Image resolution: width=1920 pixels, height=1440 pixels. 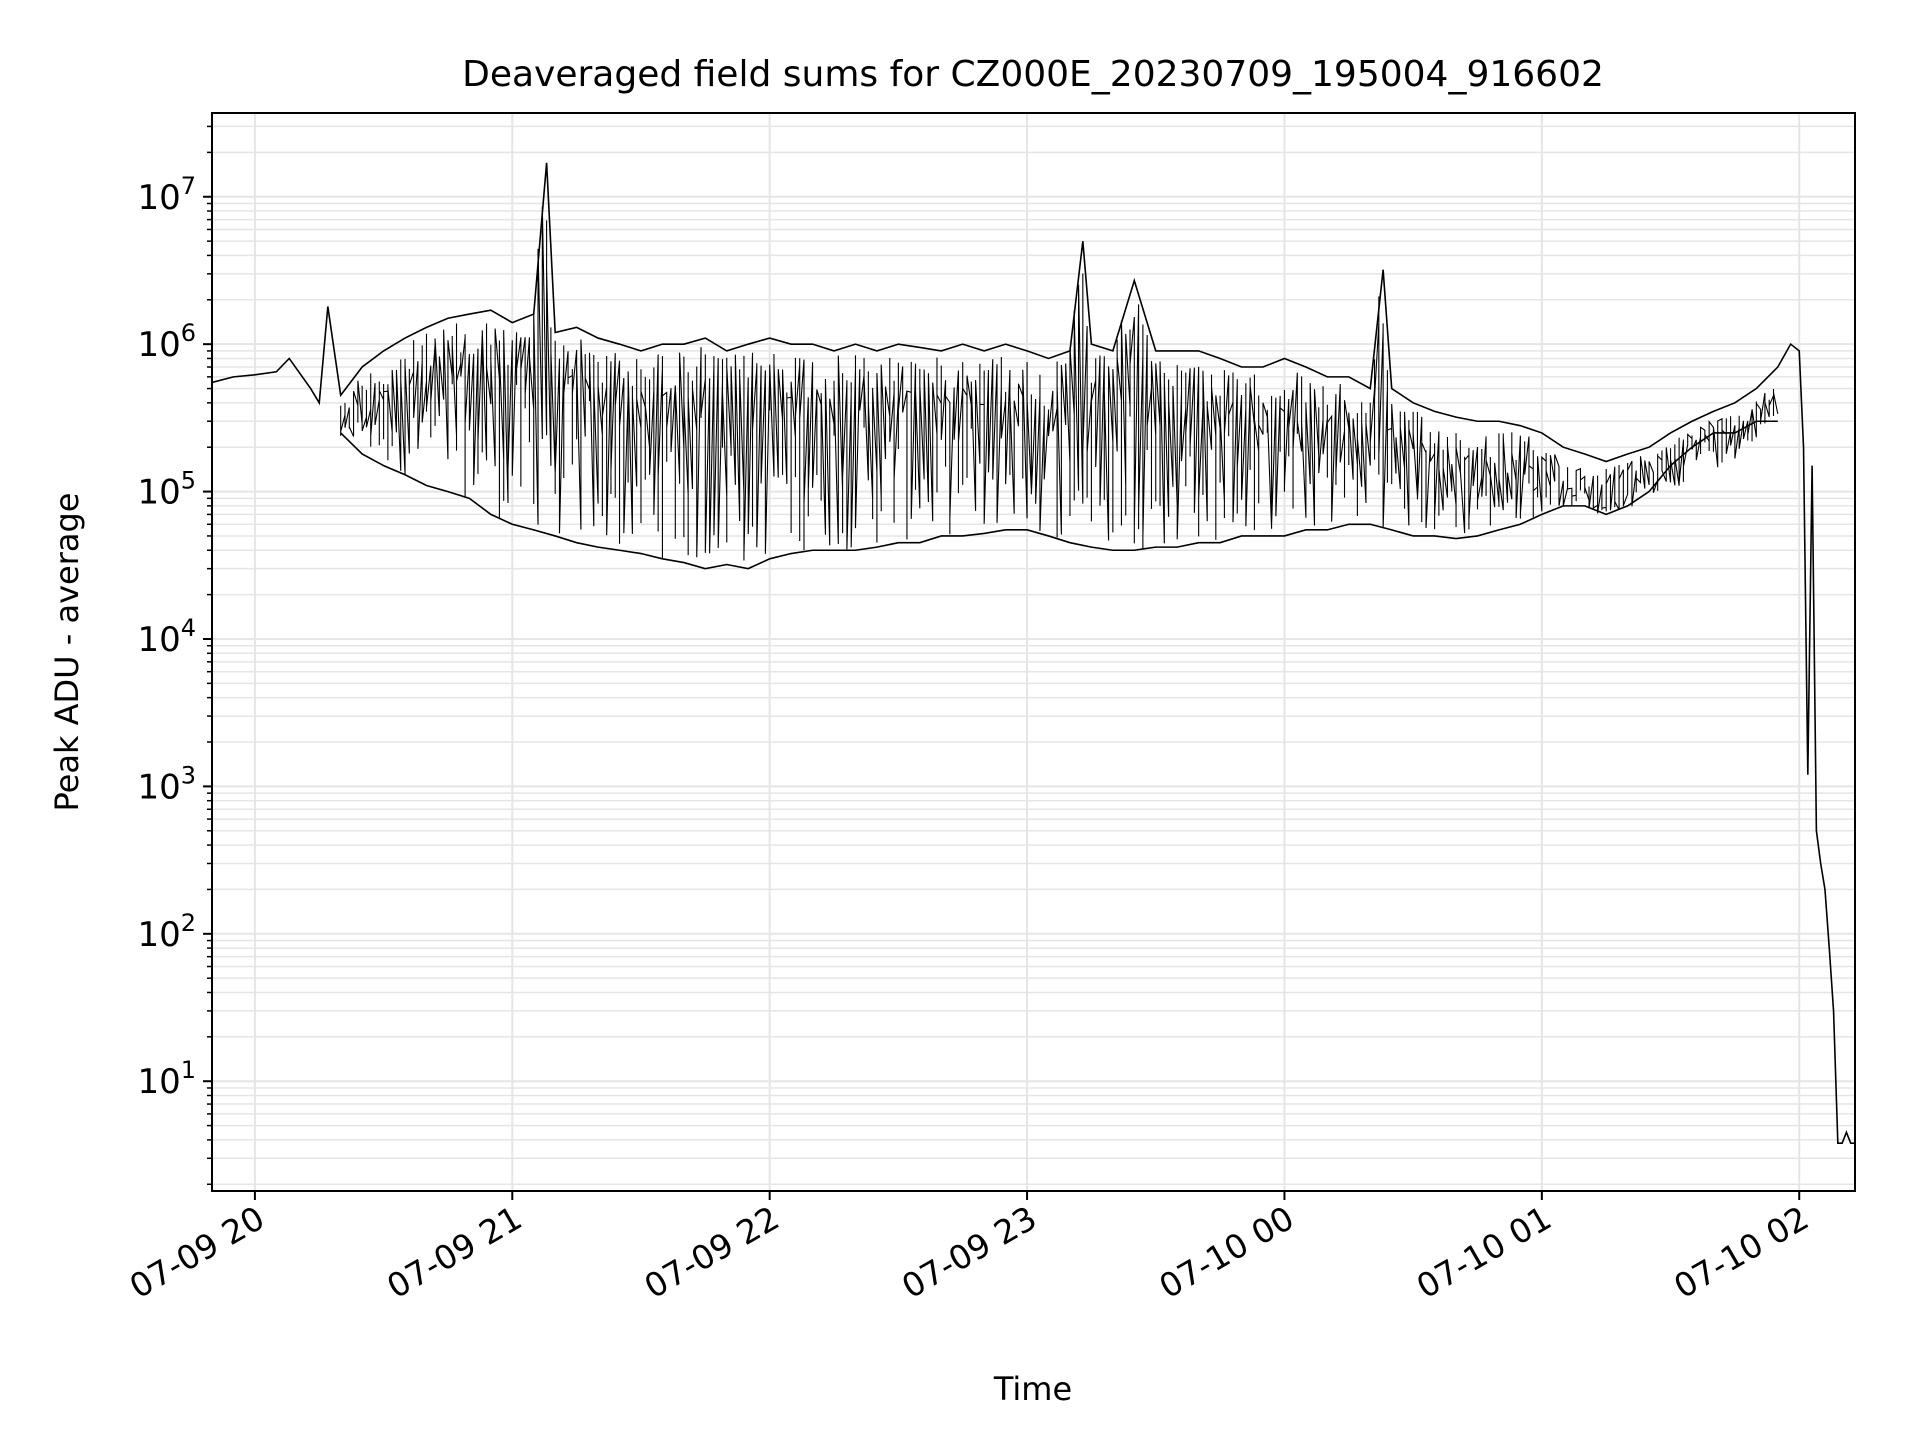 What do you see at coordinates (1032, 1389) in the screenshot?
I see `x-axis-label: Time` at bounding box center [1032, 1389].